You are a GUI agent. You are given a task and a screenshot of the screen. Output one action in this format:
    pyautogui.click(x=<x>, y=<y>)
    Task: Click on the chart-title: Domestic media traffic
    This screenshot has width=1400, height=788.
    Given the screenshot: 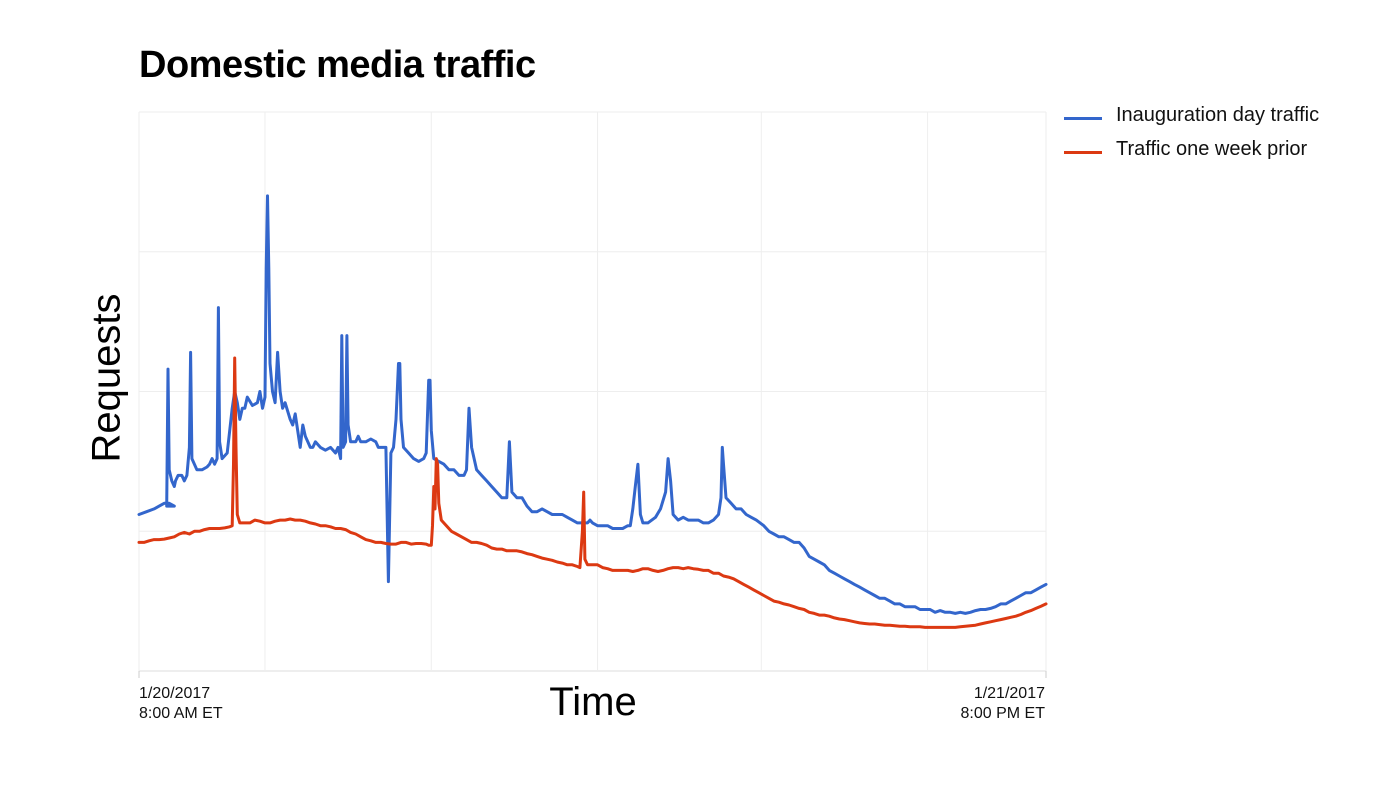 What is the action you would take?
    pyautogui.click(x=337, y=65)
    